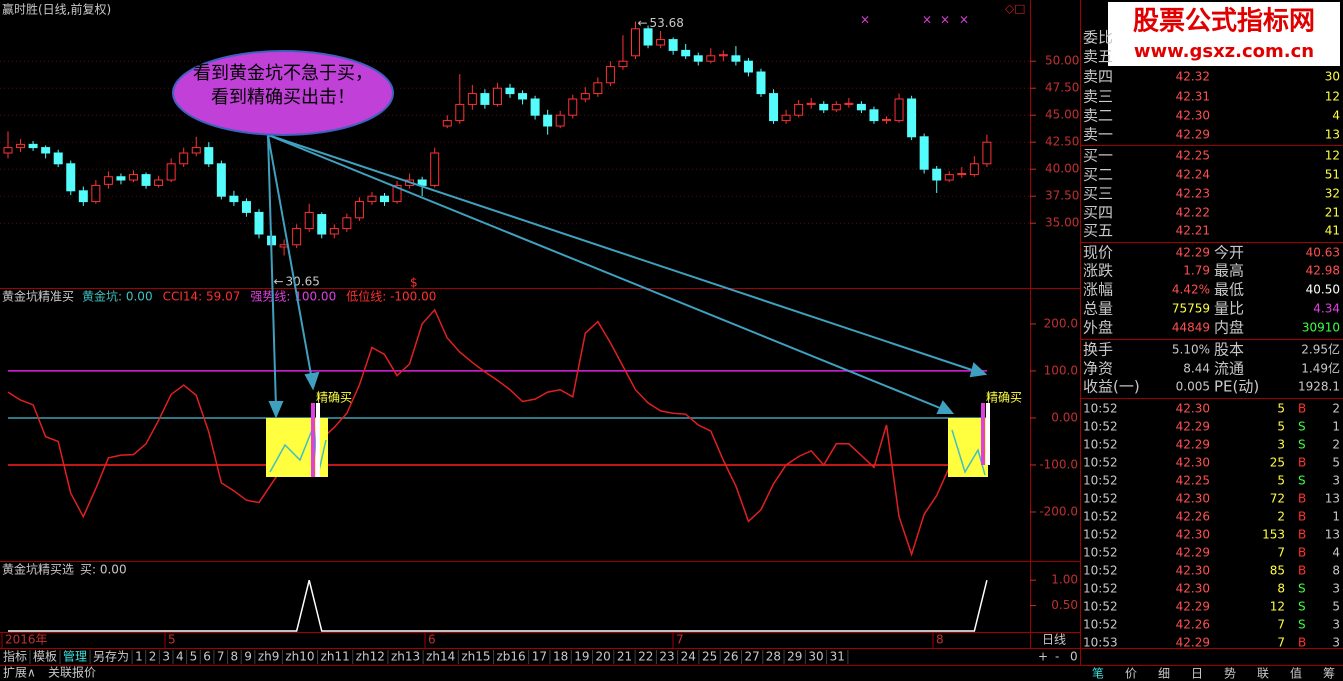 This screenshot has width=1343, height=681. Describe the element at coordinates (666, 657) in the screenshot. I see `toolbar-tab: 23` at that location.